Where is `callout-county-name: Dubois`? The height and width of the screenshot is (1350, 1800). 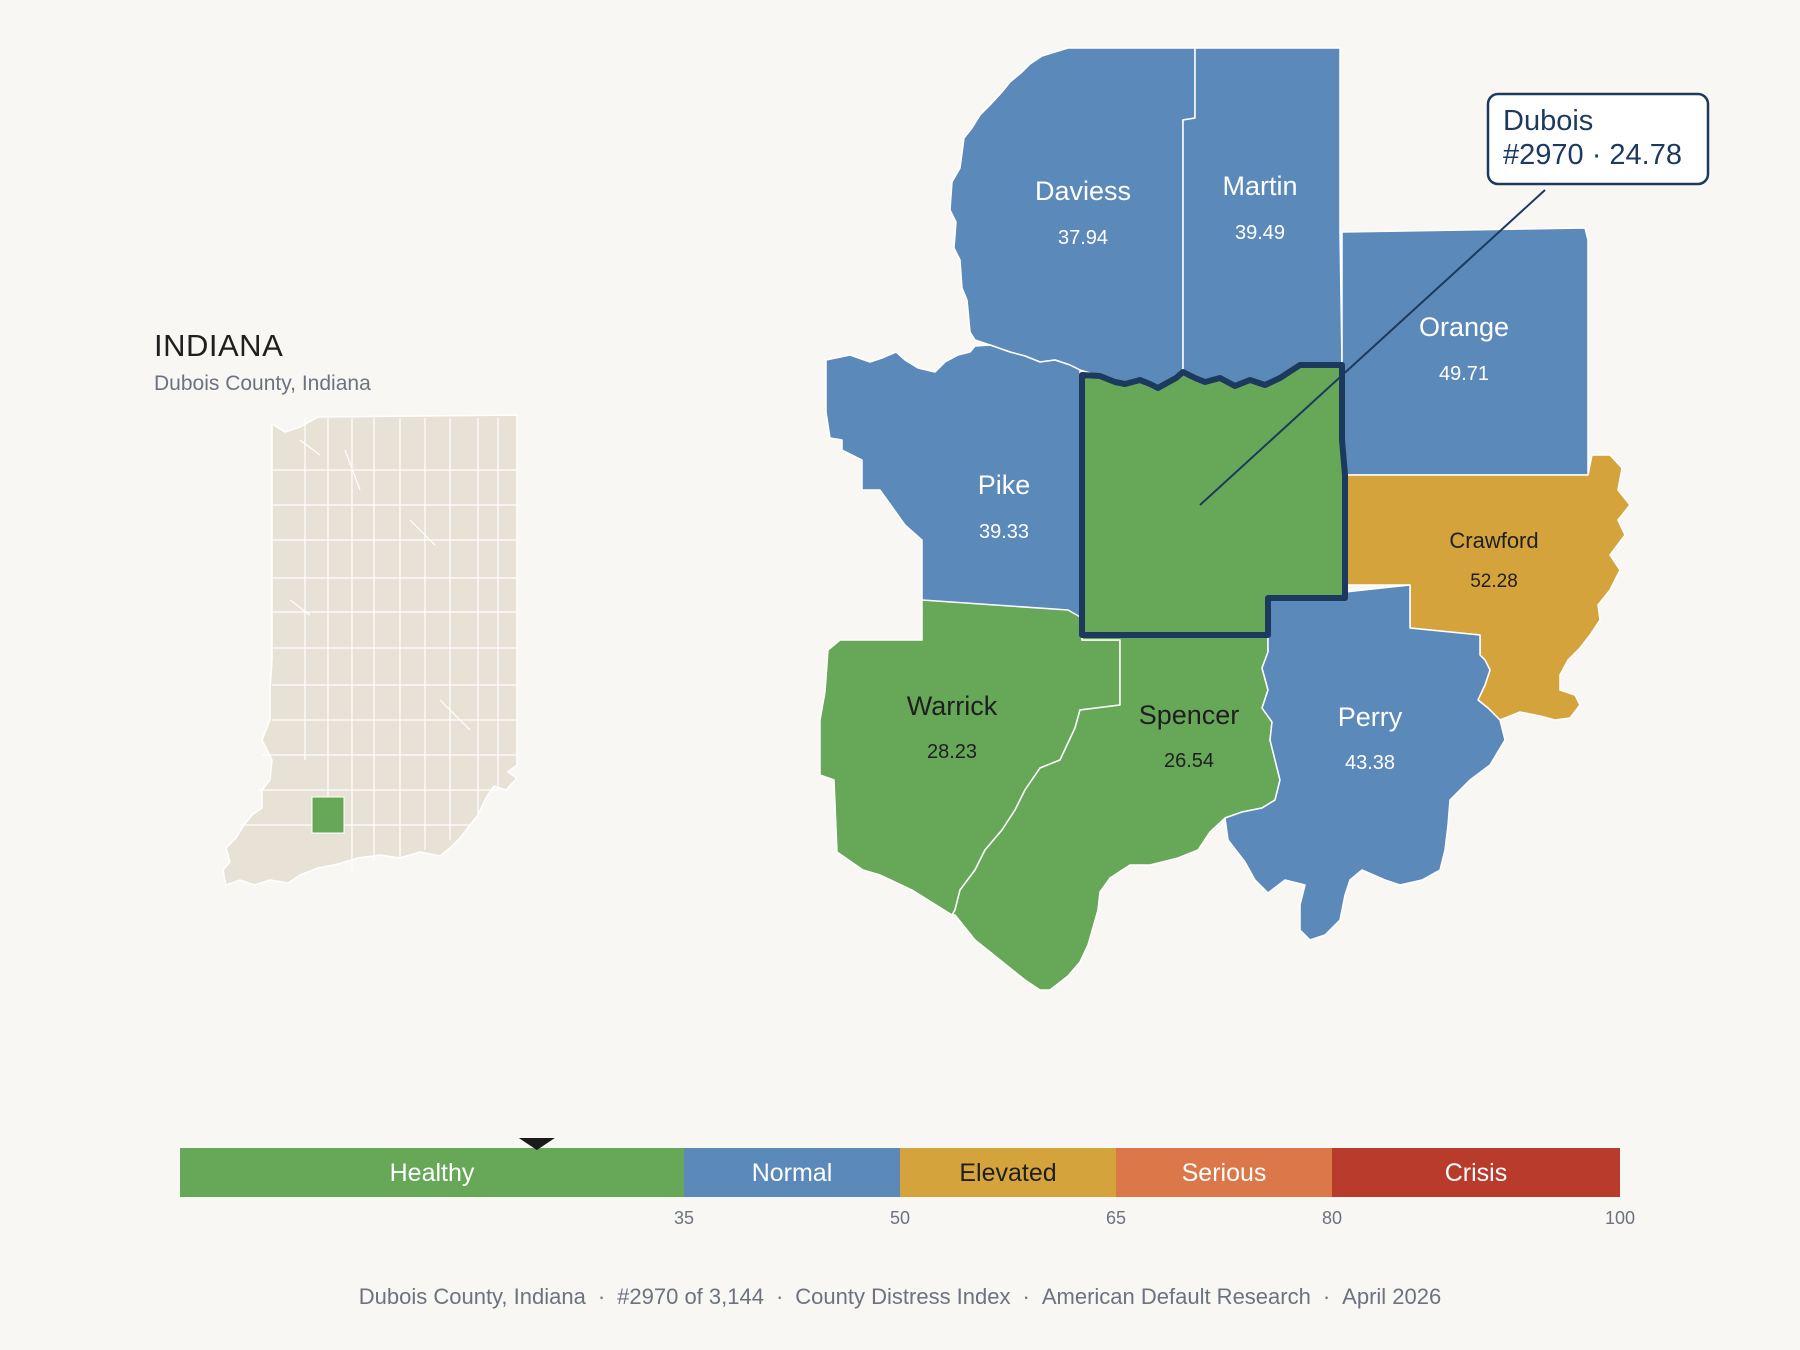
callout-county-name: Dubois is located at coordinates (1548, 121).